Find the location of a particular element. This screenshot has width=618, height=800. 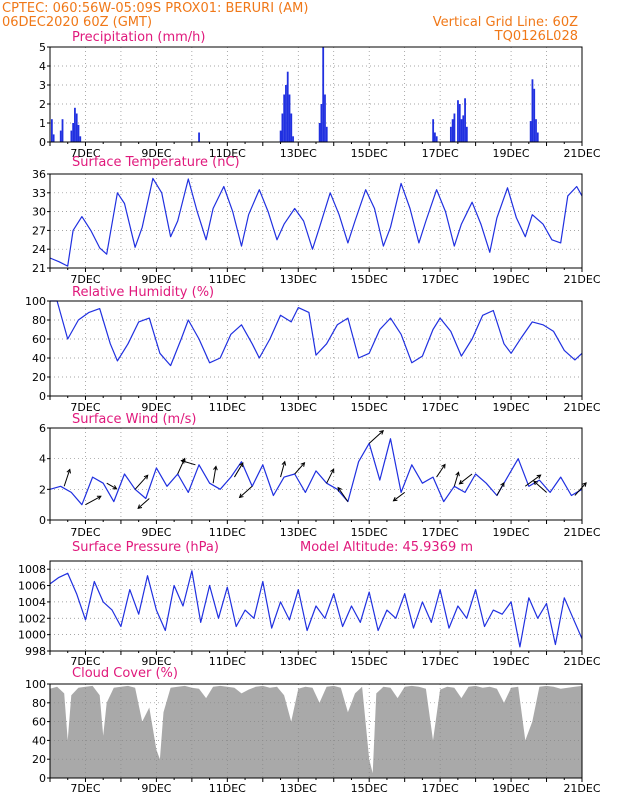

model-altitude-annotation: Model Altitude: 45.9369 m is located at coordinates (386, 547).